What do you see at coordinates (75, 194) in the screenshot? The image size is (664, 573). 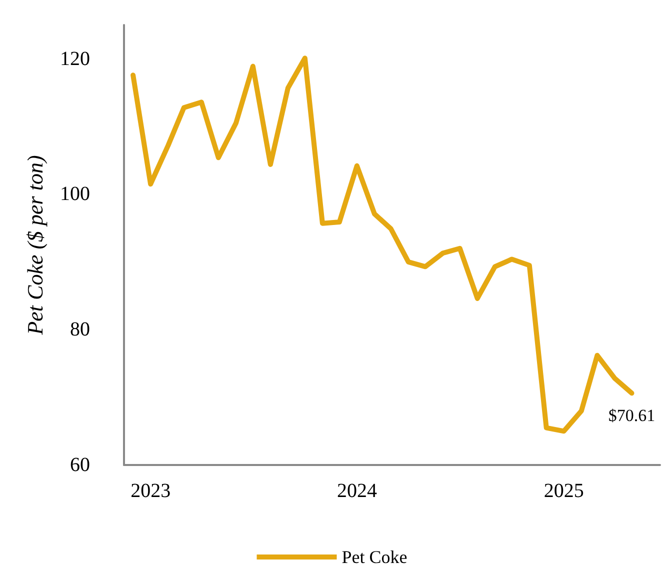 I see `y-tick-label: 100` at bounding box center [75, 194].